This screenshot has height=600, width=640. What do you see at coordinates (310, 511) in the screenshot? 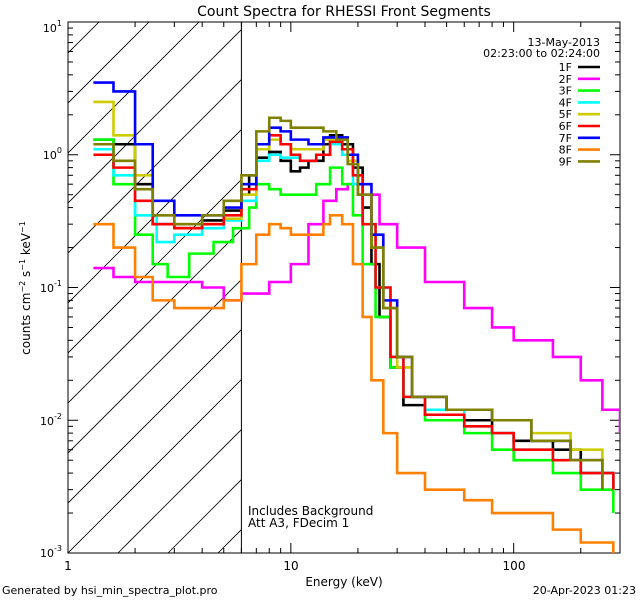
I see `note-background: Includes Background` at bounding box center [310, 511].